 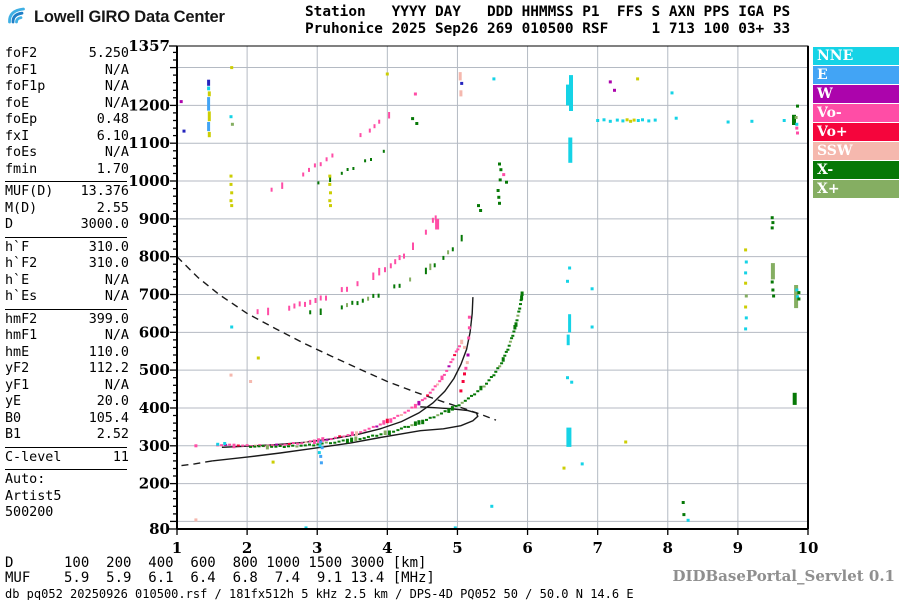 I want to click on param-row: foE N/A, so click(x=67, y=104).